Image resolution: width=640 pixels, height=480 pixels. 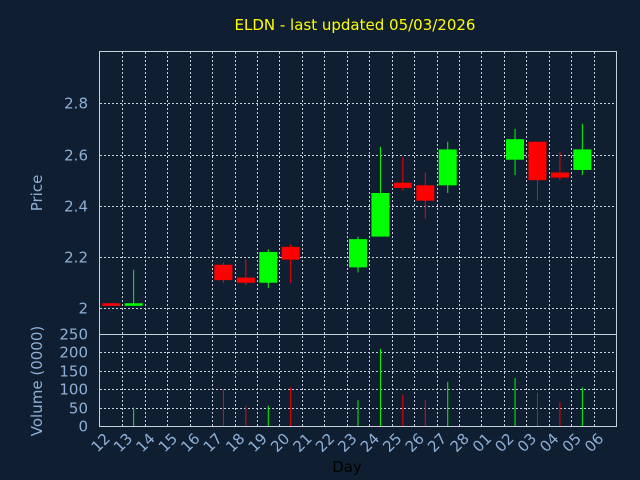 I want to click on volume-tick-label: 200, so click(x=73, y=353).